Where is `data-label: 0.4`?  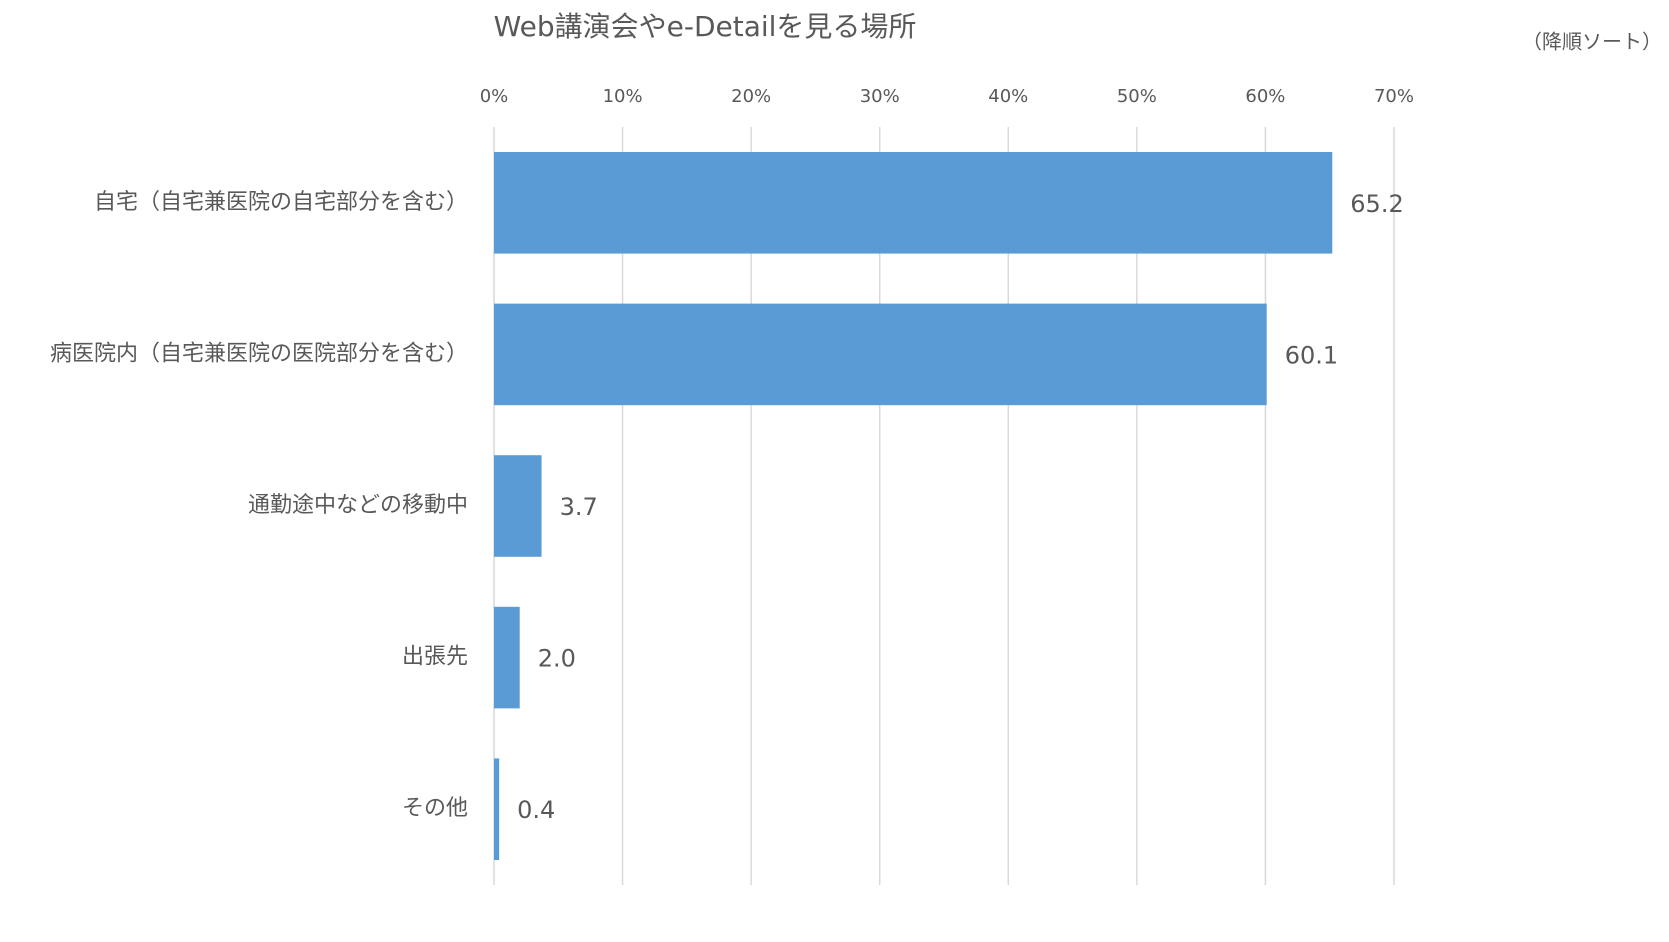 data-label: 0.4 is located at coordinates (536, 810).